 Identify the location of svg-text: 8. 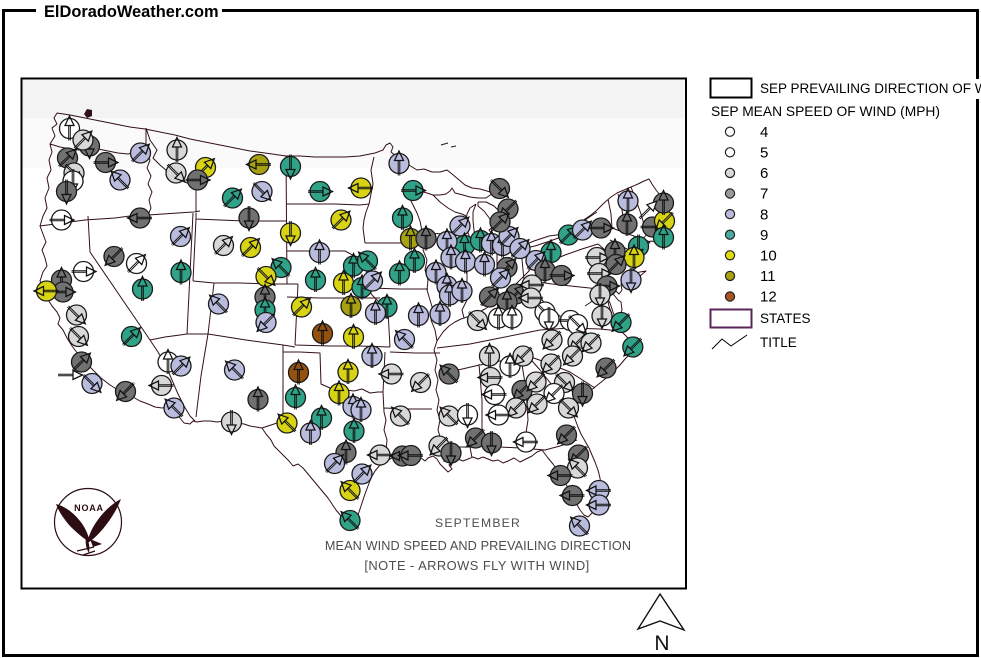
(764, 214).